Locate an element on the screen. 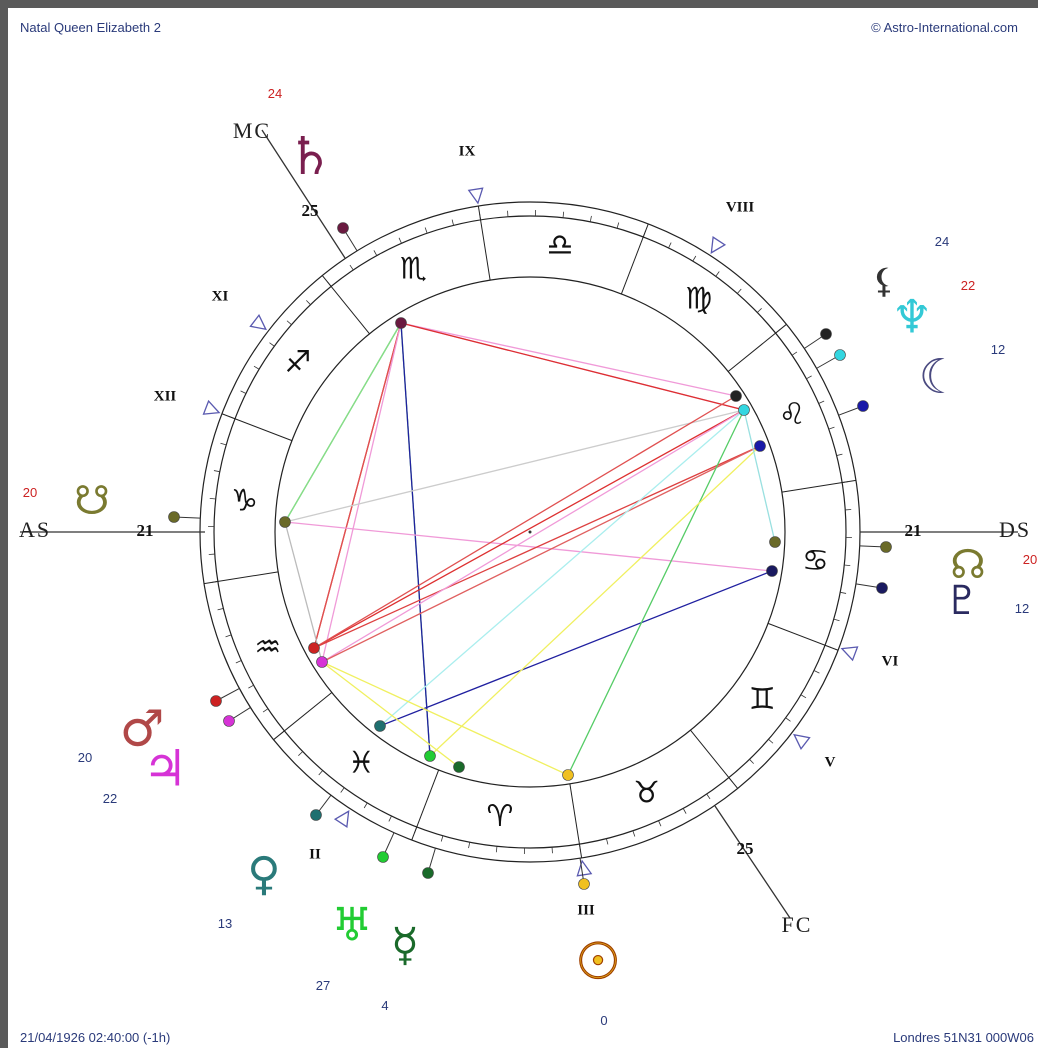 This screenshot has height=1048, width=1038. planet-glyph: ♀ is located at coordinates (264, 874).